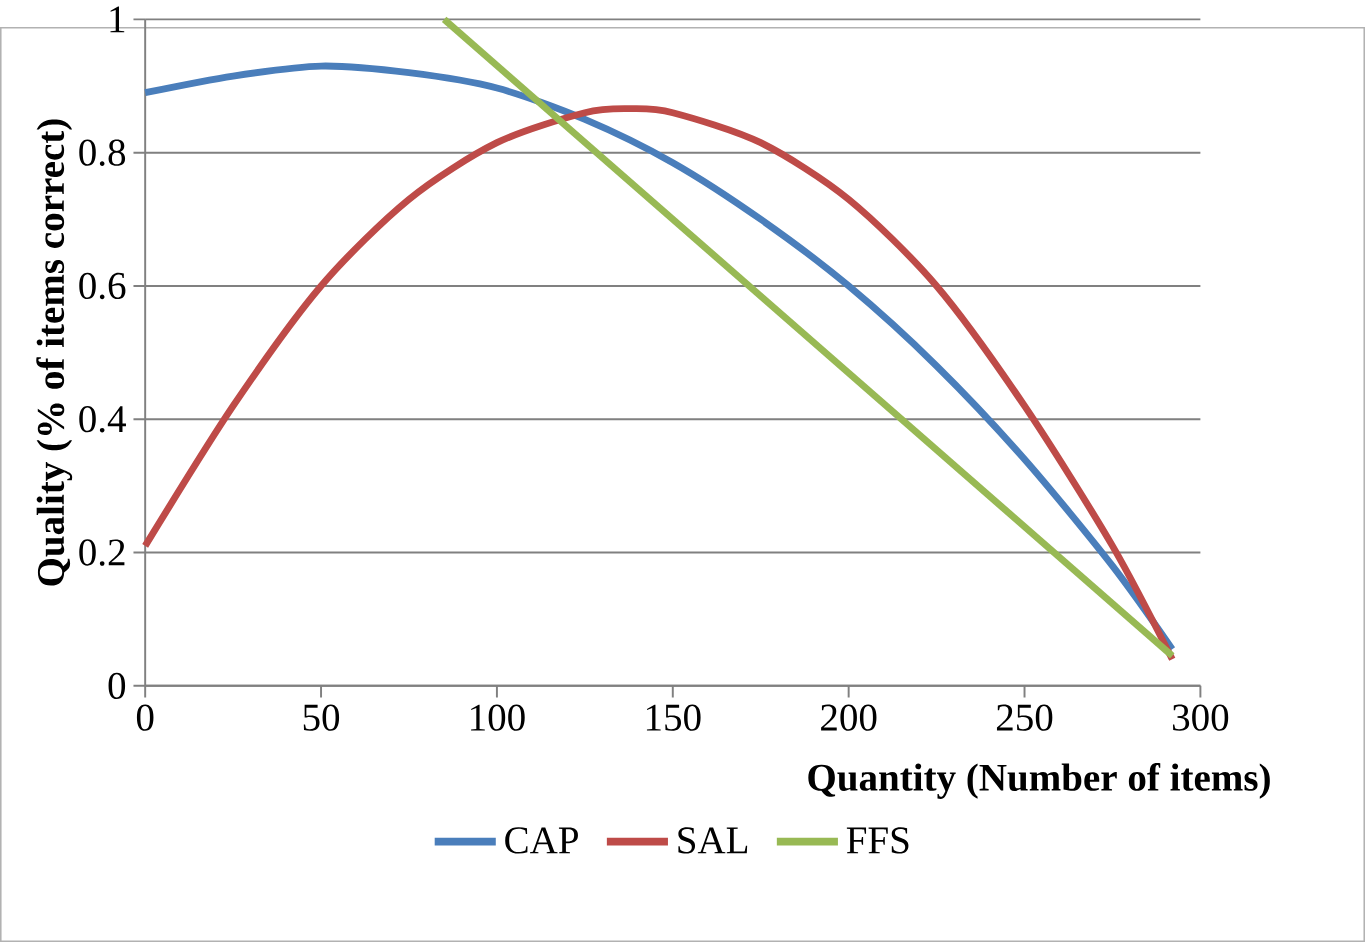 The width and height of the screenshot is (1365, 942). I want to click on x-tick-label: 250, so click(1024, 717).